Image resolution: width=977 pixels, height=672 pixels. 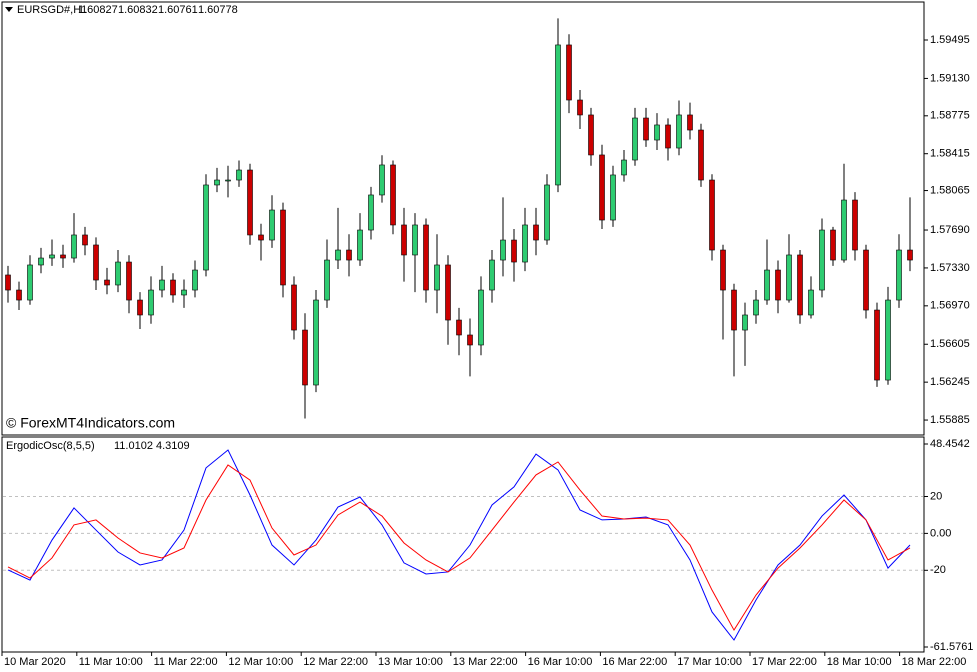 I want to click on y-tick-label: 1.57330, so click(x=950, y=268).